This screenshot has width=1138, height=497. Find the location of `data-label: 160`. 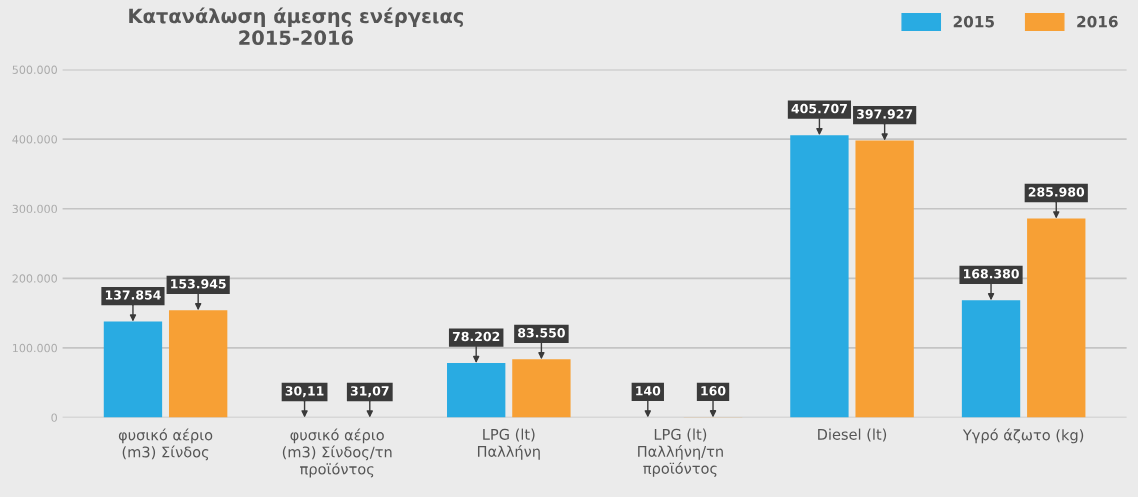

data-label: 160 is located at coordinates (713, 391).